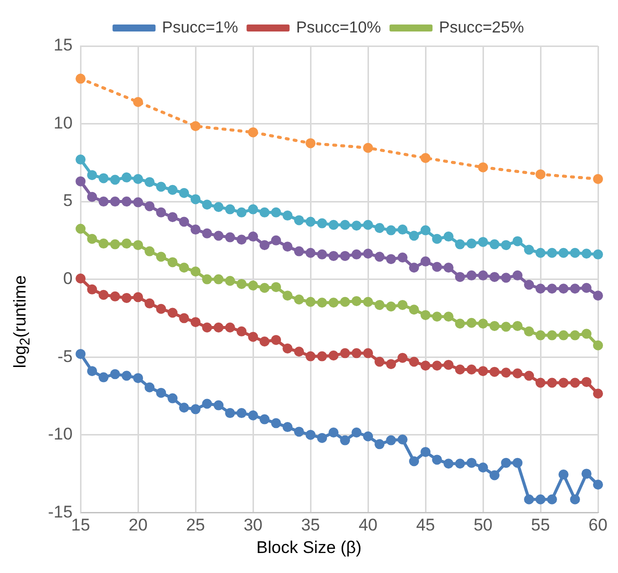 The height and width of the screenshot is (573, 618). I want to click on x-tick-label: 35, so click(310, 524).